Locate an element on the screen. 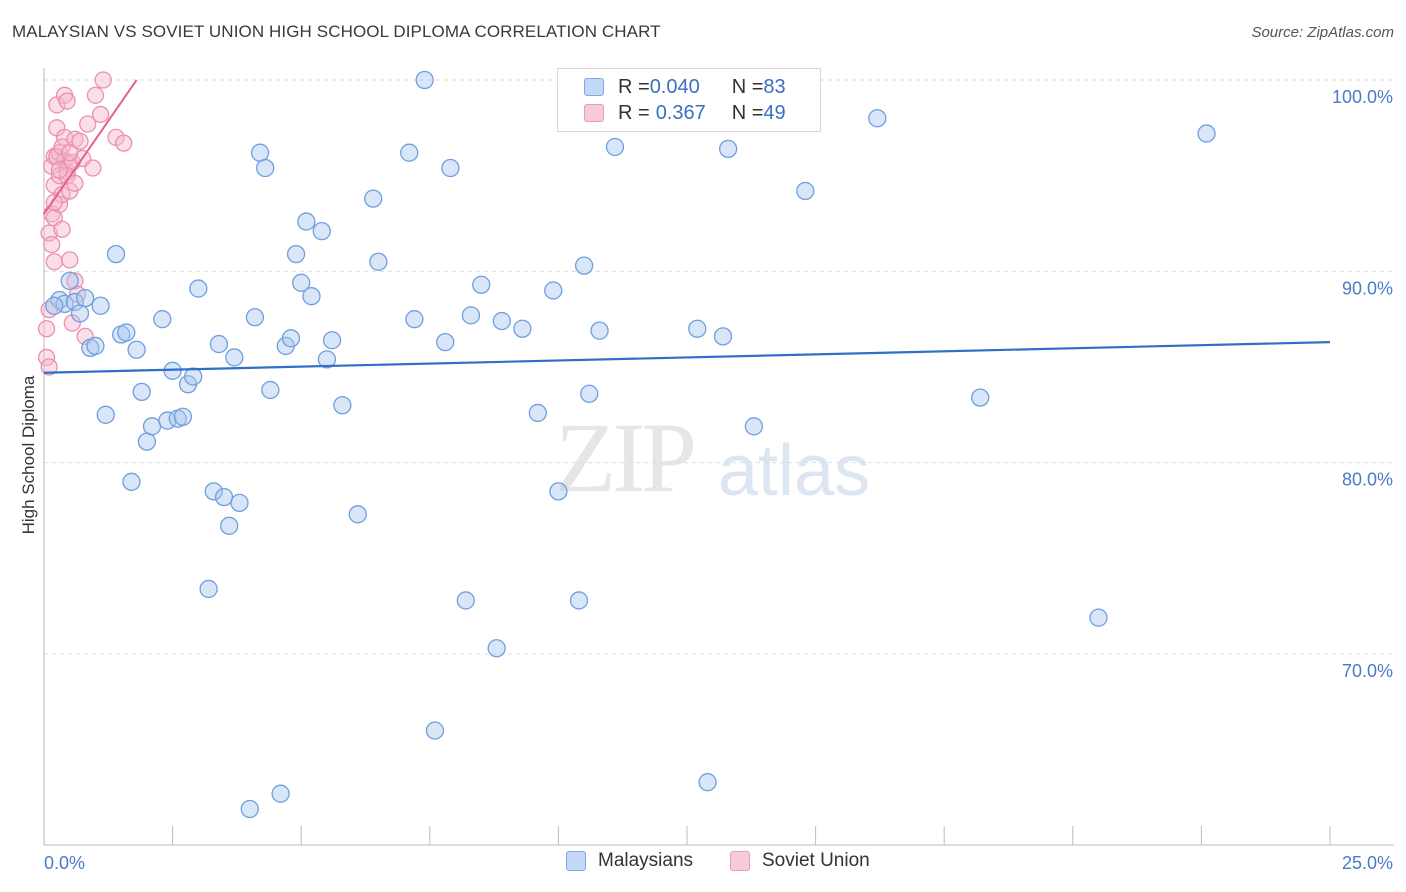  x-tick-label-min: 0.0% is located at coordinates (64, 863).